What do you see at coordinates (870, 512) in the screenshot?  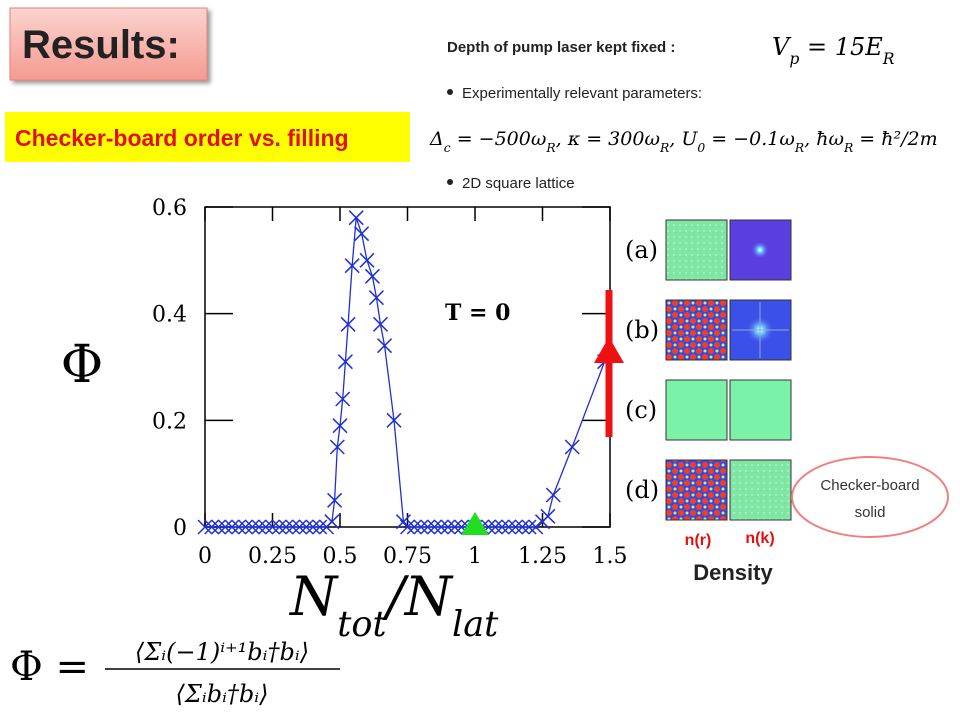 I see `callout-text: solid` at bounding box center [870, 512].